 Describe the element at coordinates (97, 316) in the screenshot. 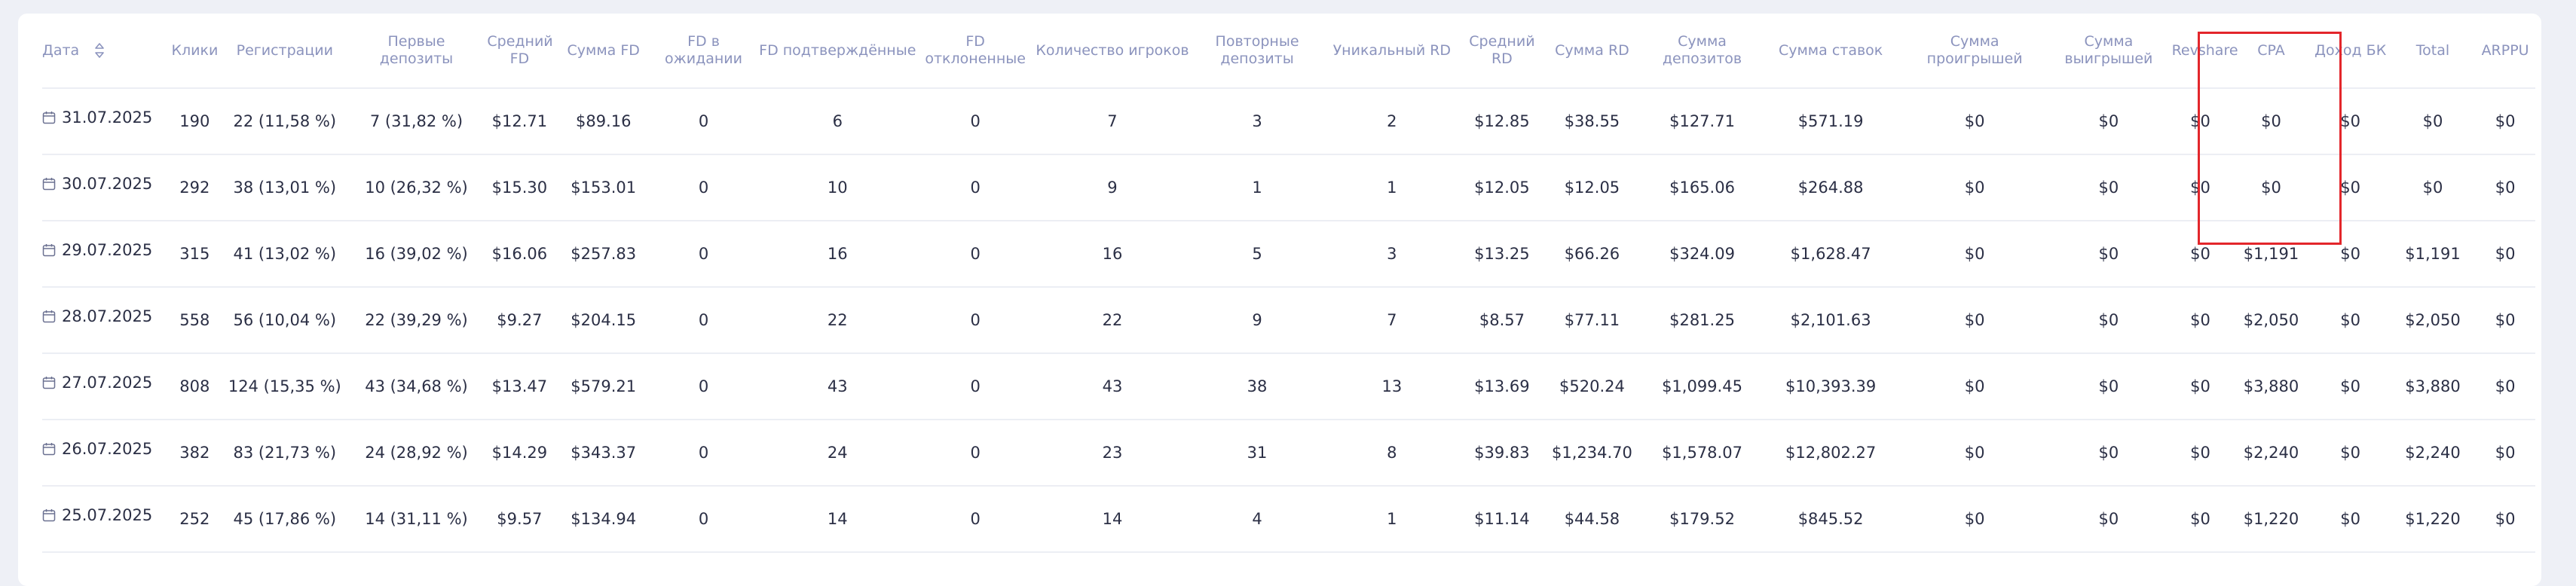

I see `date-with-icon: 28.07.2025` at that location.